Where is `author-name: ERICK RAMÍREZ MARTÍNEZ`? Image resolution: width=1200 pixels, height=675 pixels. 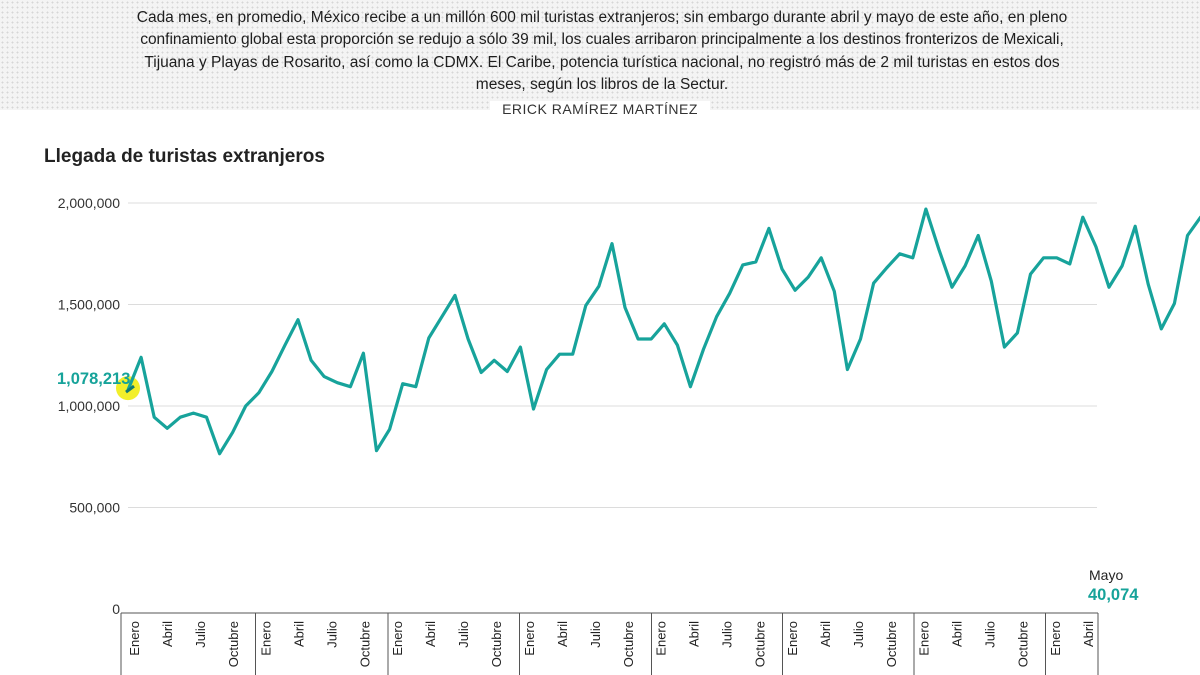 author-name: ERICK RAMÍREZ MARTÍNEZ is located at coordinates (600, 109).